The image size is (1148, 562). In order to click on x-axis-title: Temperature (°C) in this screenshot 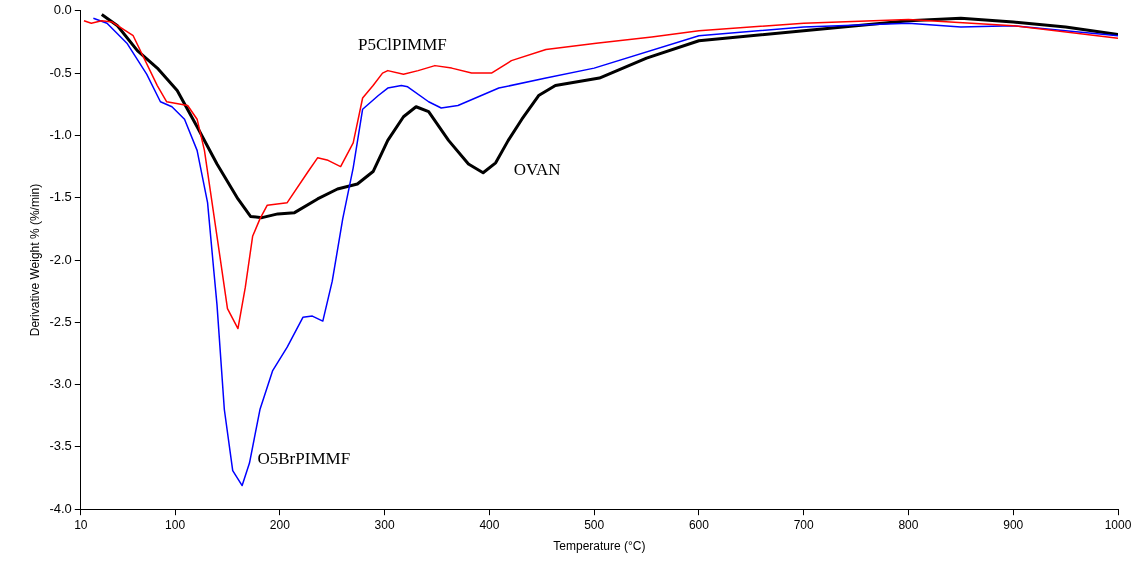, I will do `click(599, 546)`.